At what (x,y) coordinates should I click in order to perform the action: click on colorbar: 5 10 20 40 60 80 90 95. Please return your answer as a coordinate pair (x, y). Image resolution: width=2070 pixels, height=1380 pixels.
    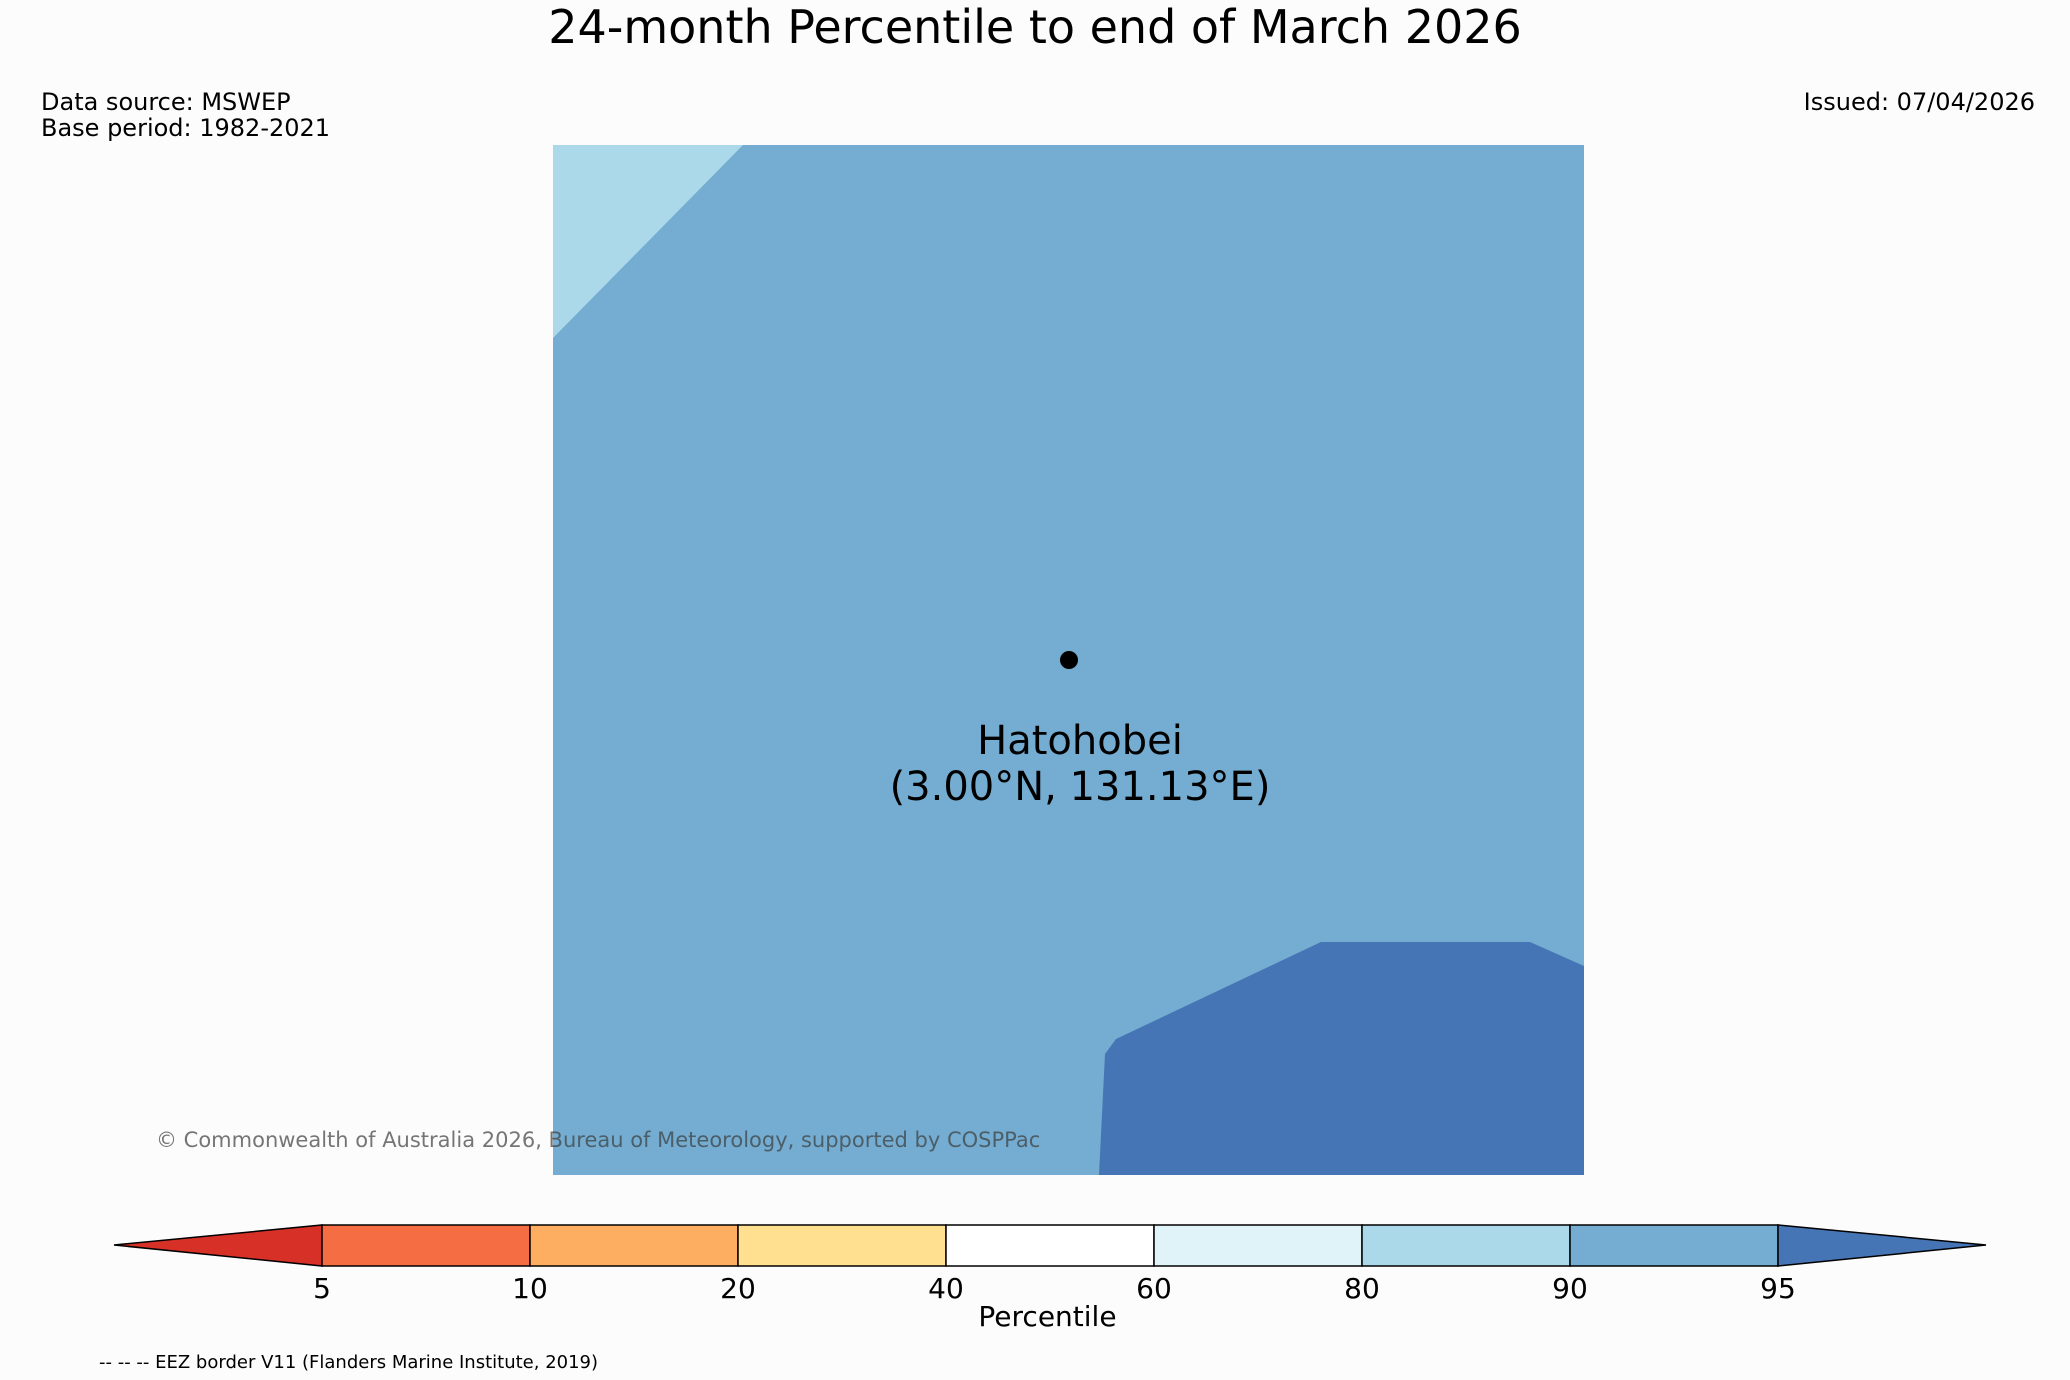
    Looking at the image, I should click on (1035, 1274).